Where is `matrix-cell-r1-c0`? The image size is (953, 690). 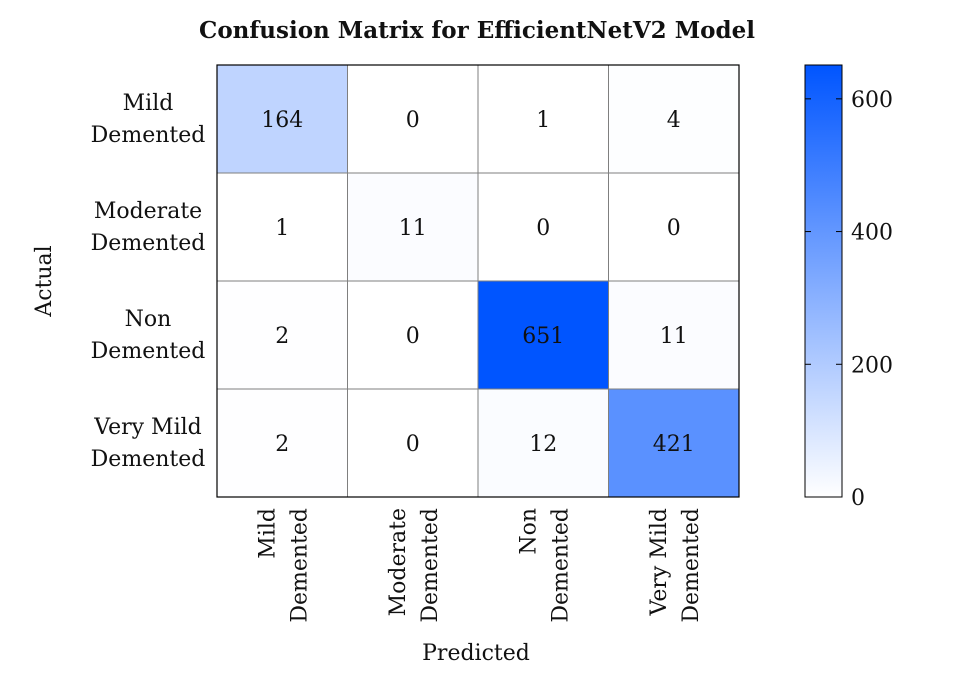
matrix-cell-r1-c0 is located at coordinates (282, 227).